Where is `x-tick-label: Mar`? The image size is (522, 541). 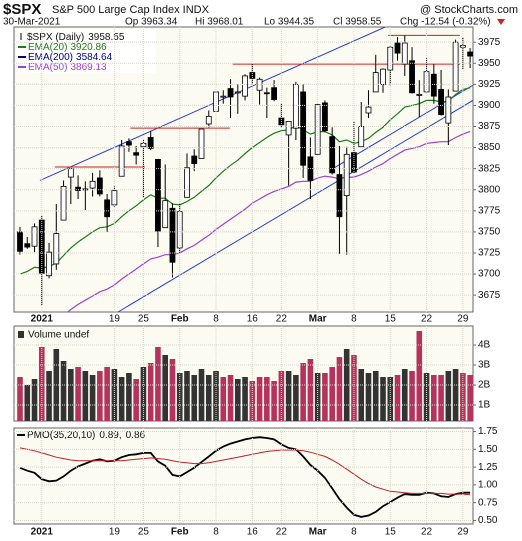 x-tick-label: Mar is located at coordinates (318, 532).